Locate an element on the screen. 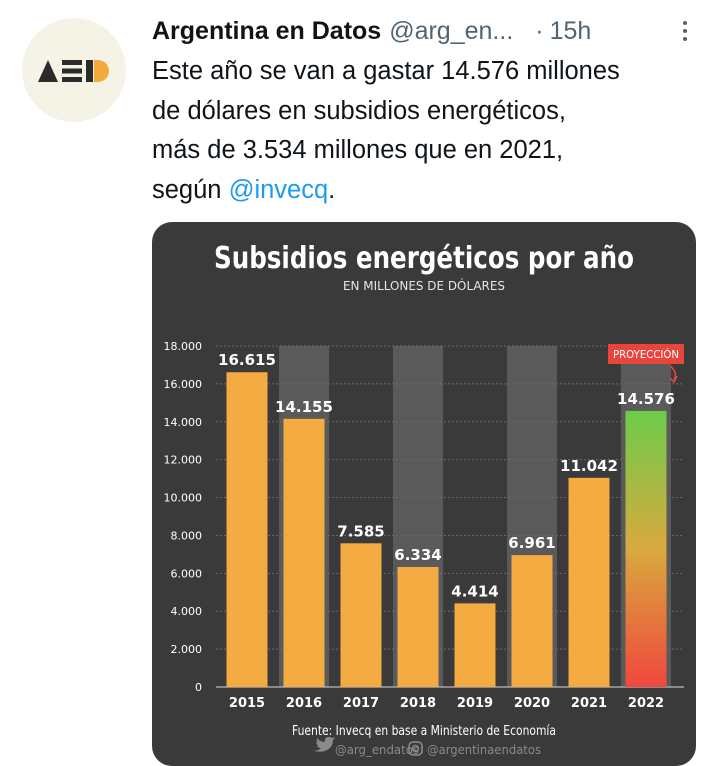 The width and height of the screenshot is (720, 766). x-tick-label-2016: 2016 is located at coordinates (304, 703).